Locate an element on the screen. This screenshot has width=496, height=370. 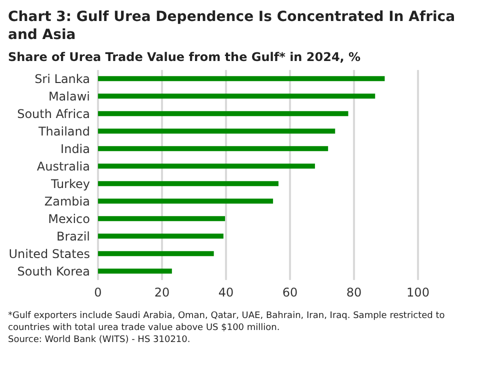
x-tick-label: 80 is located at coordinates (354, 293).